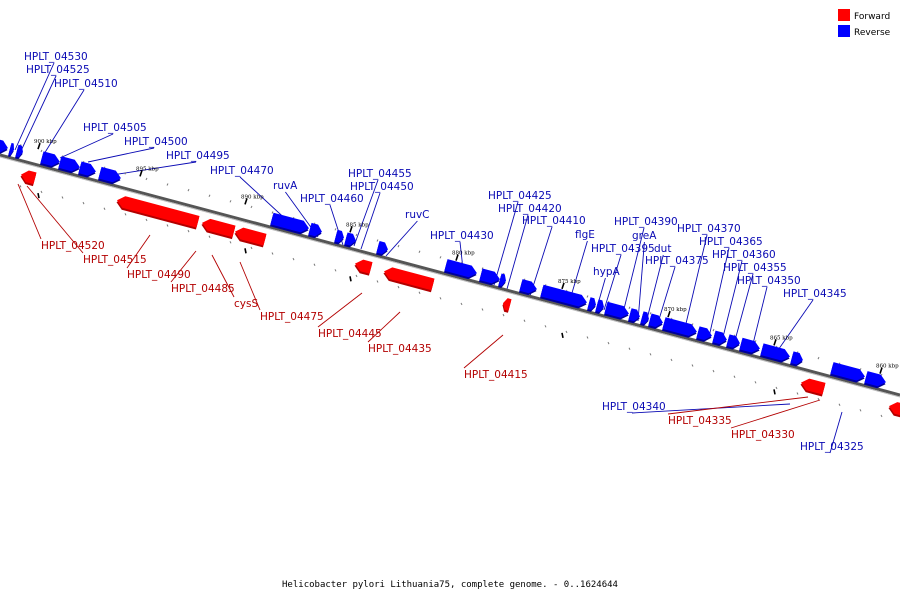 This screenshot has width=900, height=600. I want to click on gene-label: greA, so click(644, 236).